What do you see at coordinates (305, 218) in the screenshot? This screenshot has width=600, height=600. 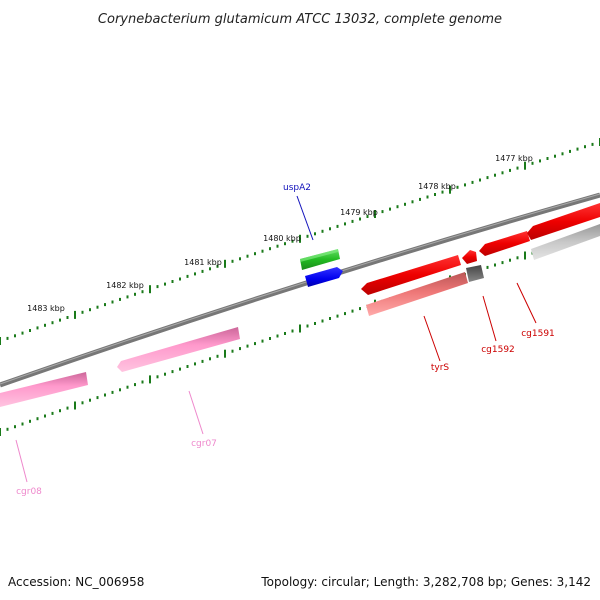 I see `leader-uspA2` at bounding box center [305, 218].